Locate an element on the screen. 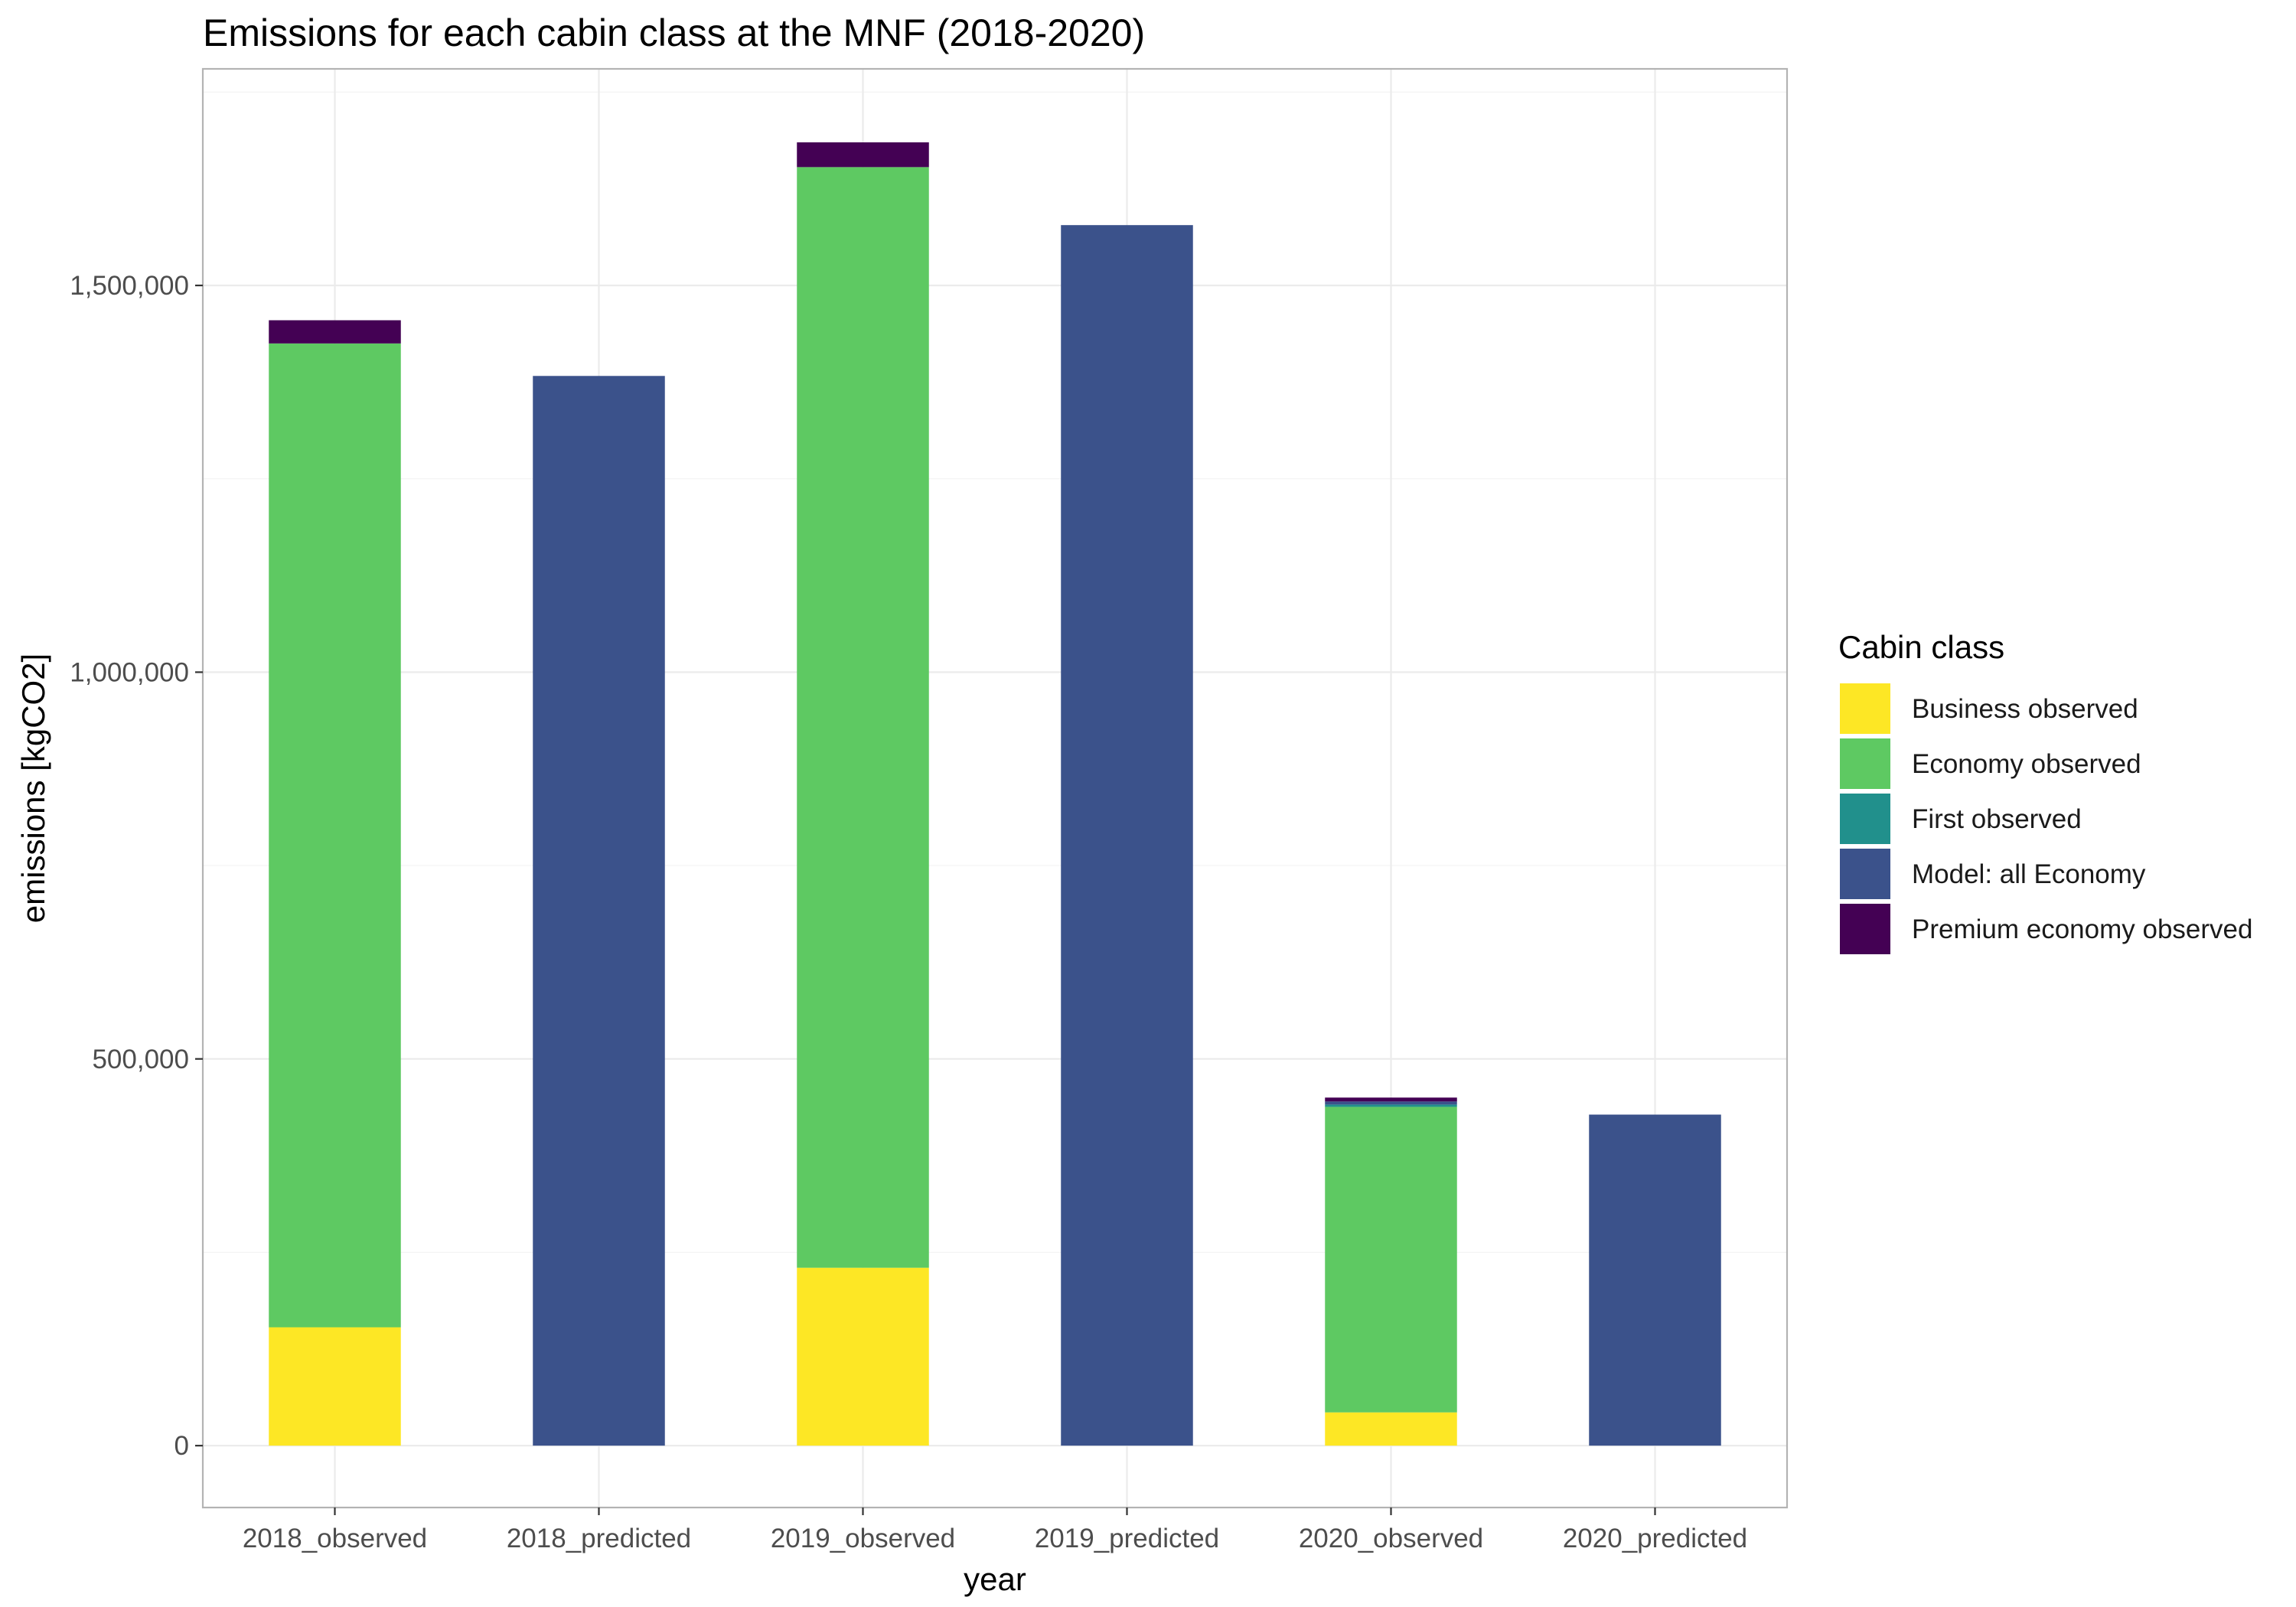 The image size is (2296, 1607). legend-label: Model: all Economy is located at coordinates (2029, 874).